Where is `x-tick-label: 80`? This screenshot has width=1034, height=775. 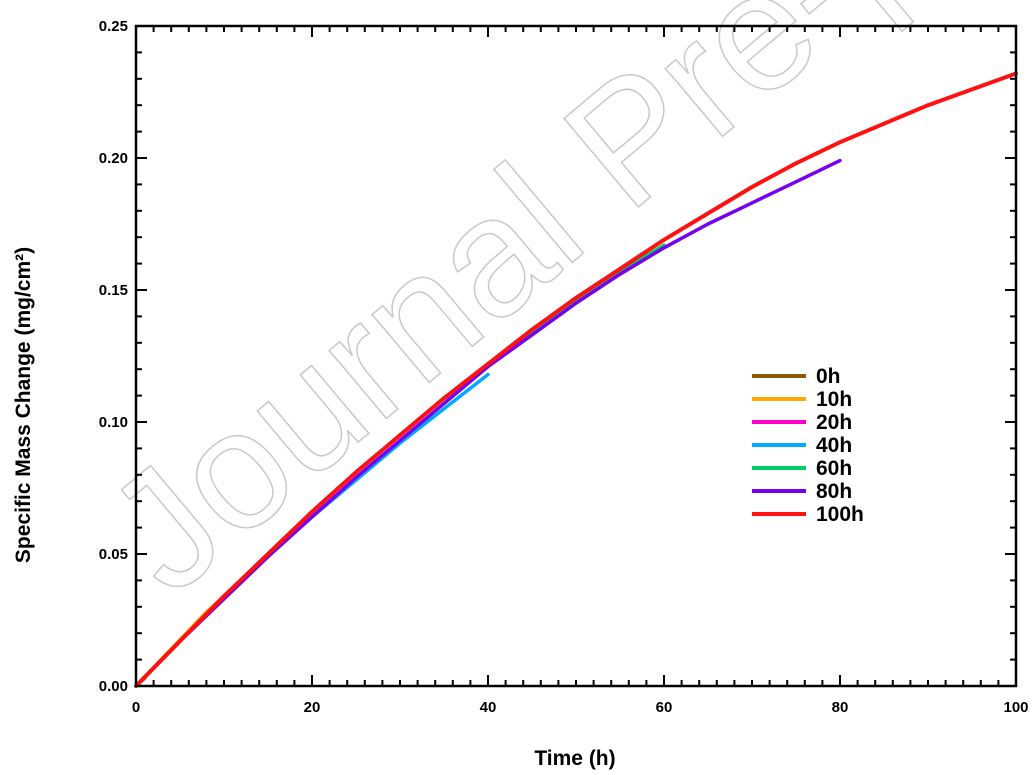
x-tick-label: 80 is located at coordinates (840, 707).